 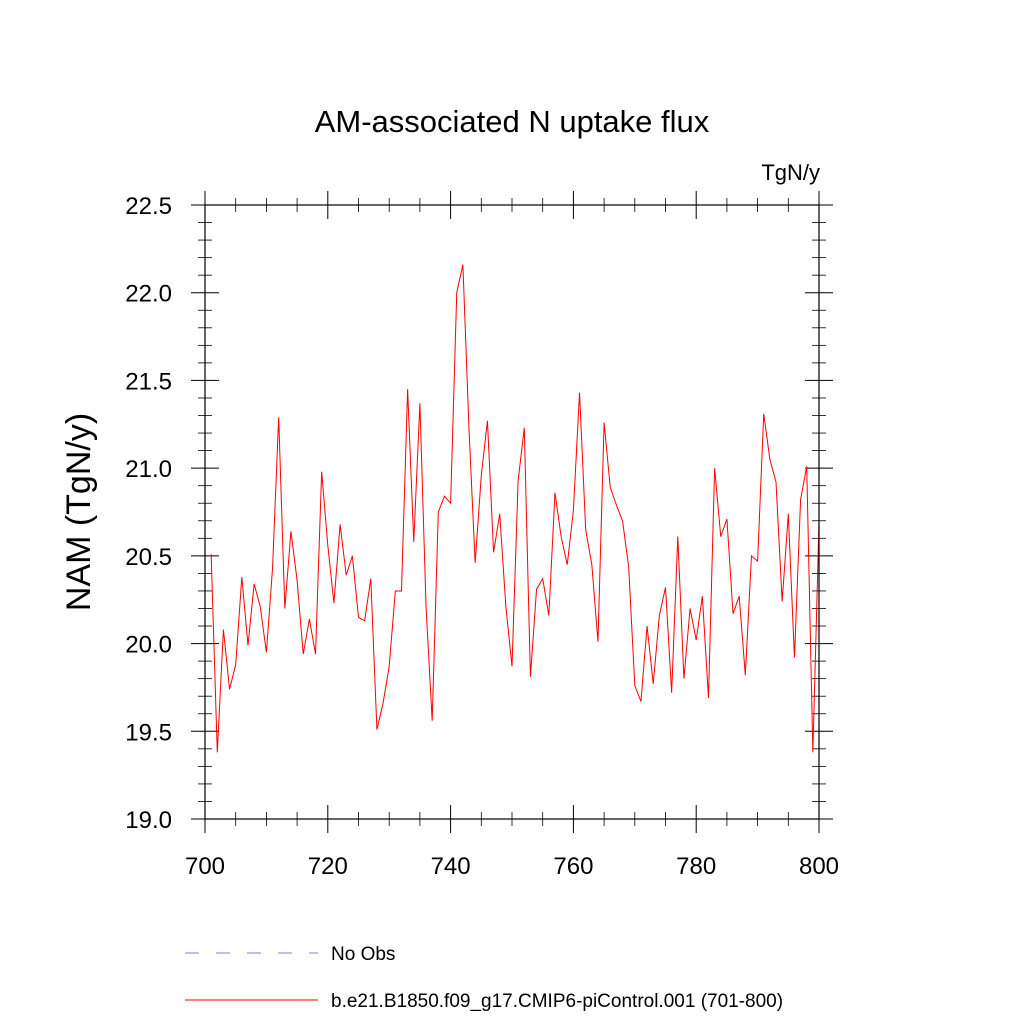 What do you see at coordinates (696, 866) in the screenshot?
I see `x-tick-label: 780` at bounding box center [696, 866].